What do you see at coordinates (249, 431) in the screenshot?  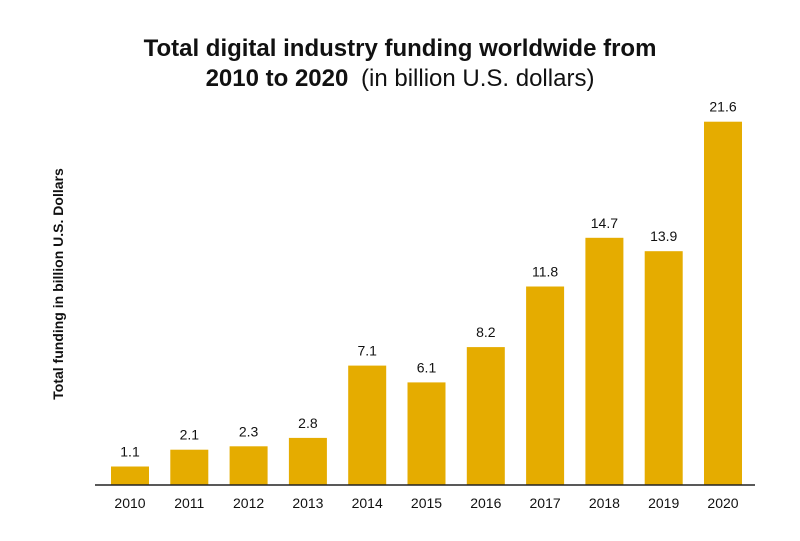 I see `value-label-2012: 2.3` at bounding box center [249, 431].